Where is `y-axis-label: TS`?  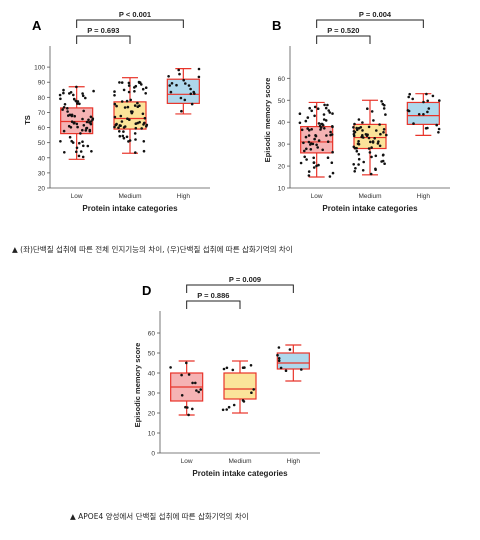
y-axis-label: TS is located at coordinates (27, 120).